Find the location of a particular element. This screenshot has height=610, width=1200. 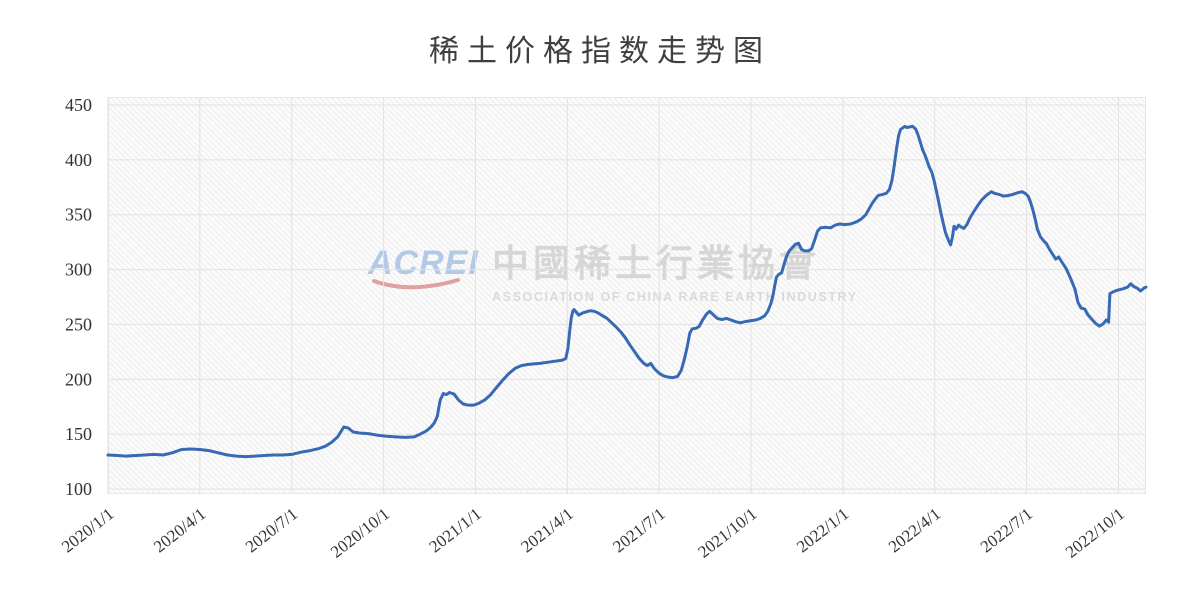

watermark-chinese: 中國稀土行業協會 is located at coordinates (656, 264).